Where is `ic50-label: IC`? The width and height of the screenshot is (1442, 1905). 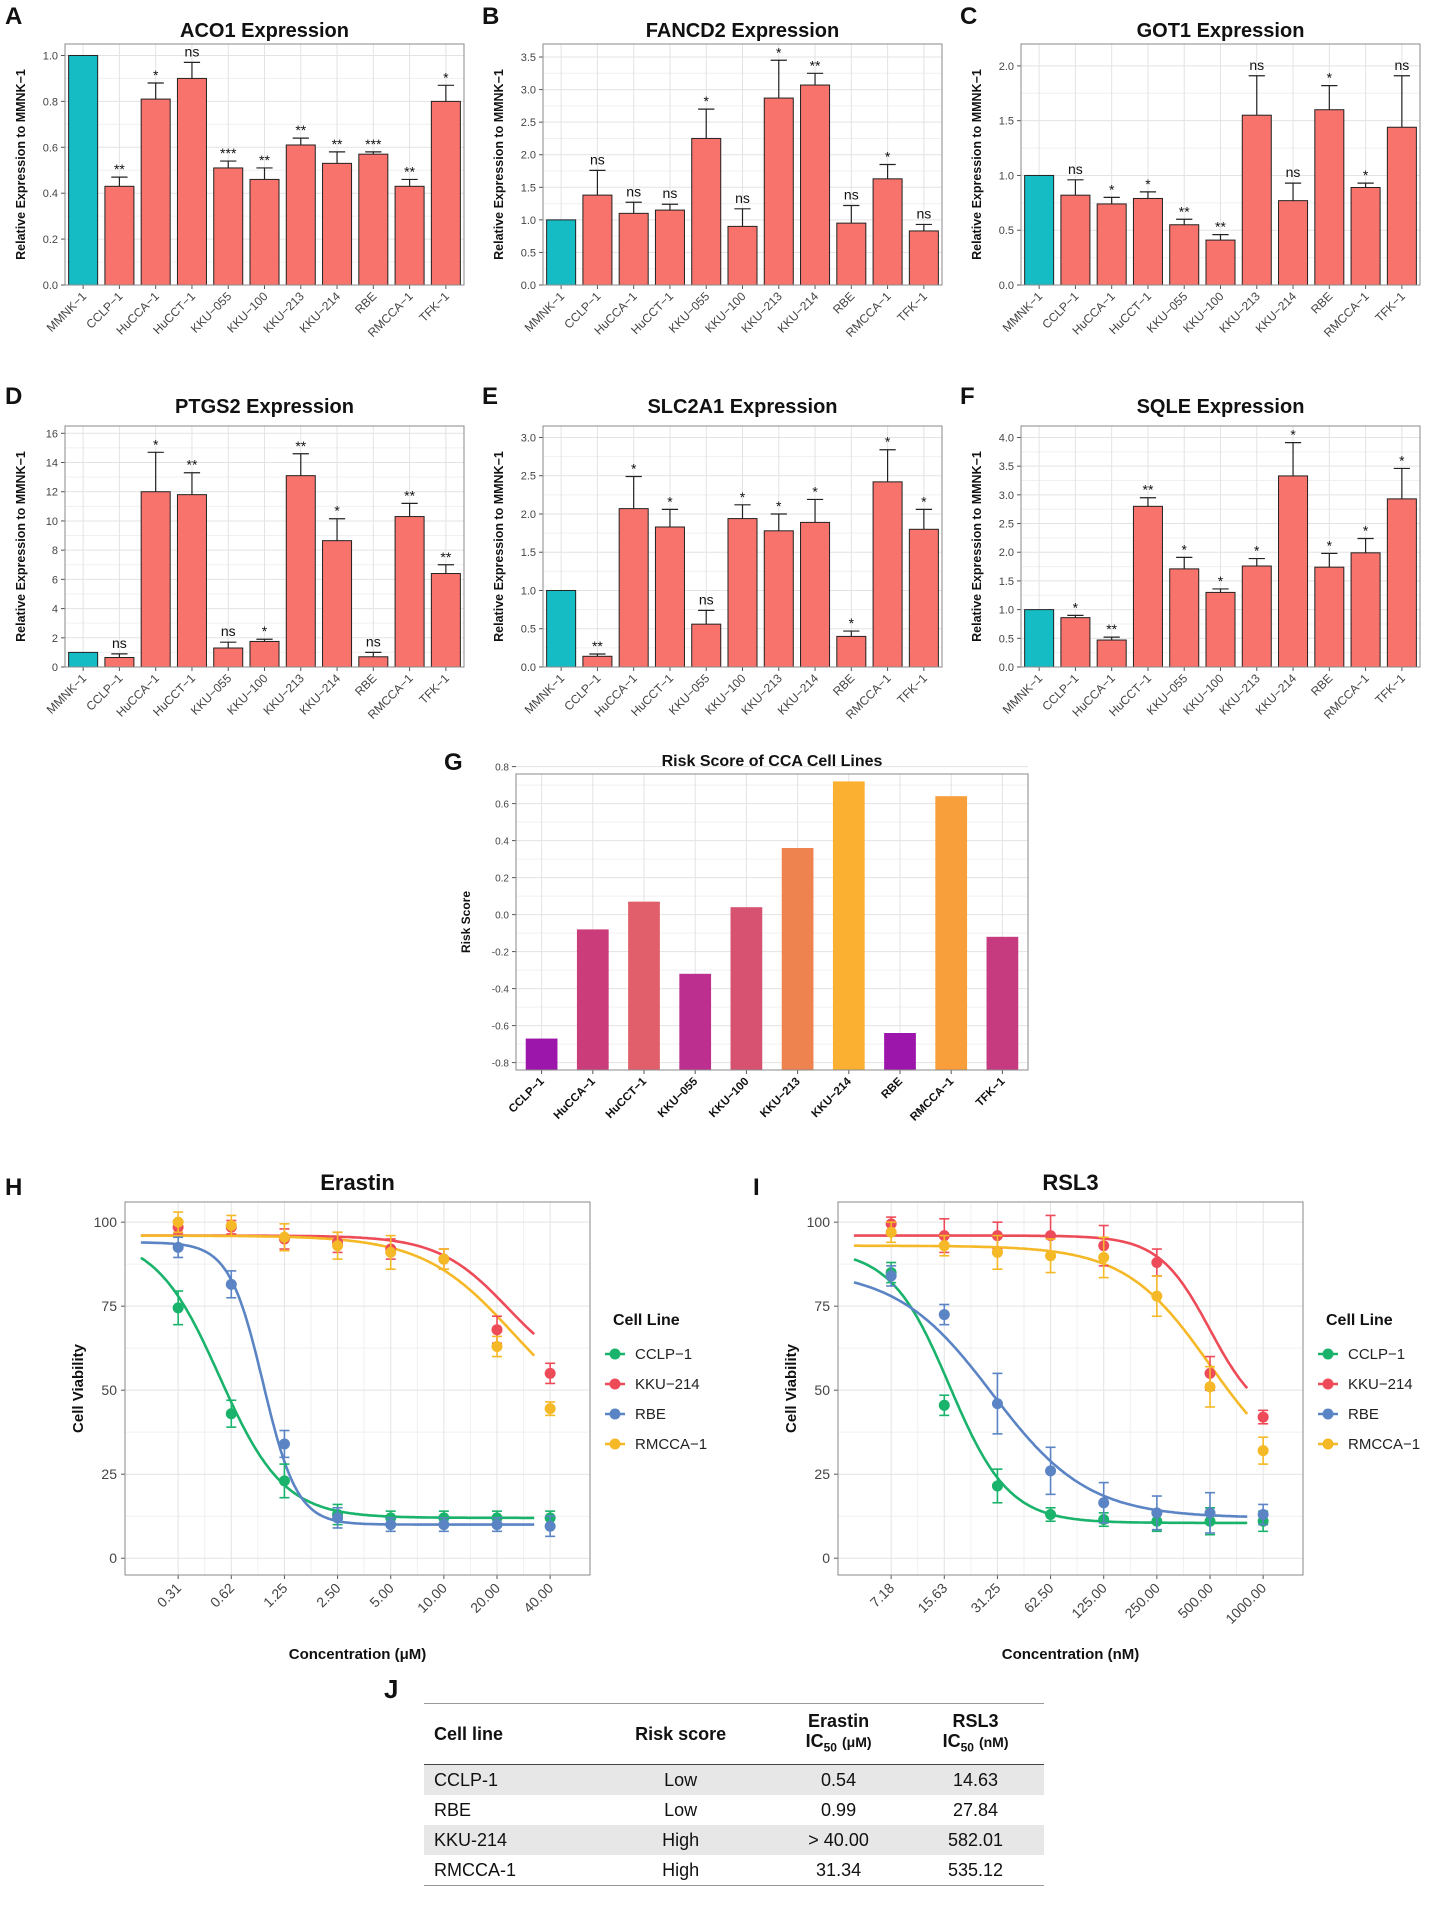 ic50-label: IC is located at coordinates (814, 1740).